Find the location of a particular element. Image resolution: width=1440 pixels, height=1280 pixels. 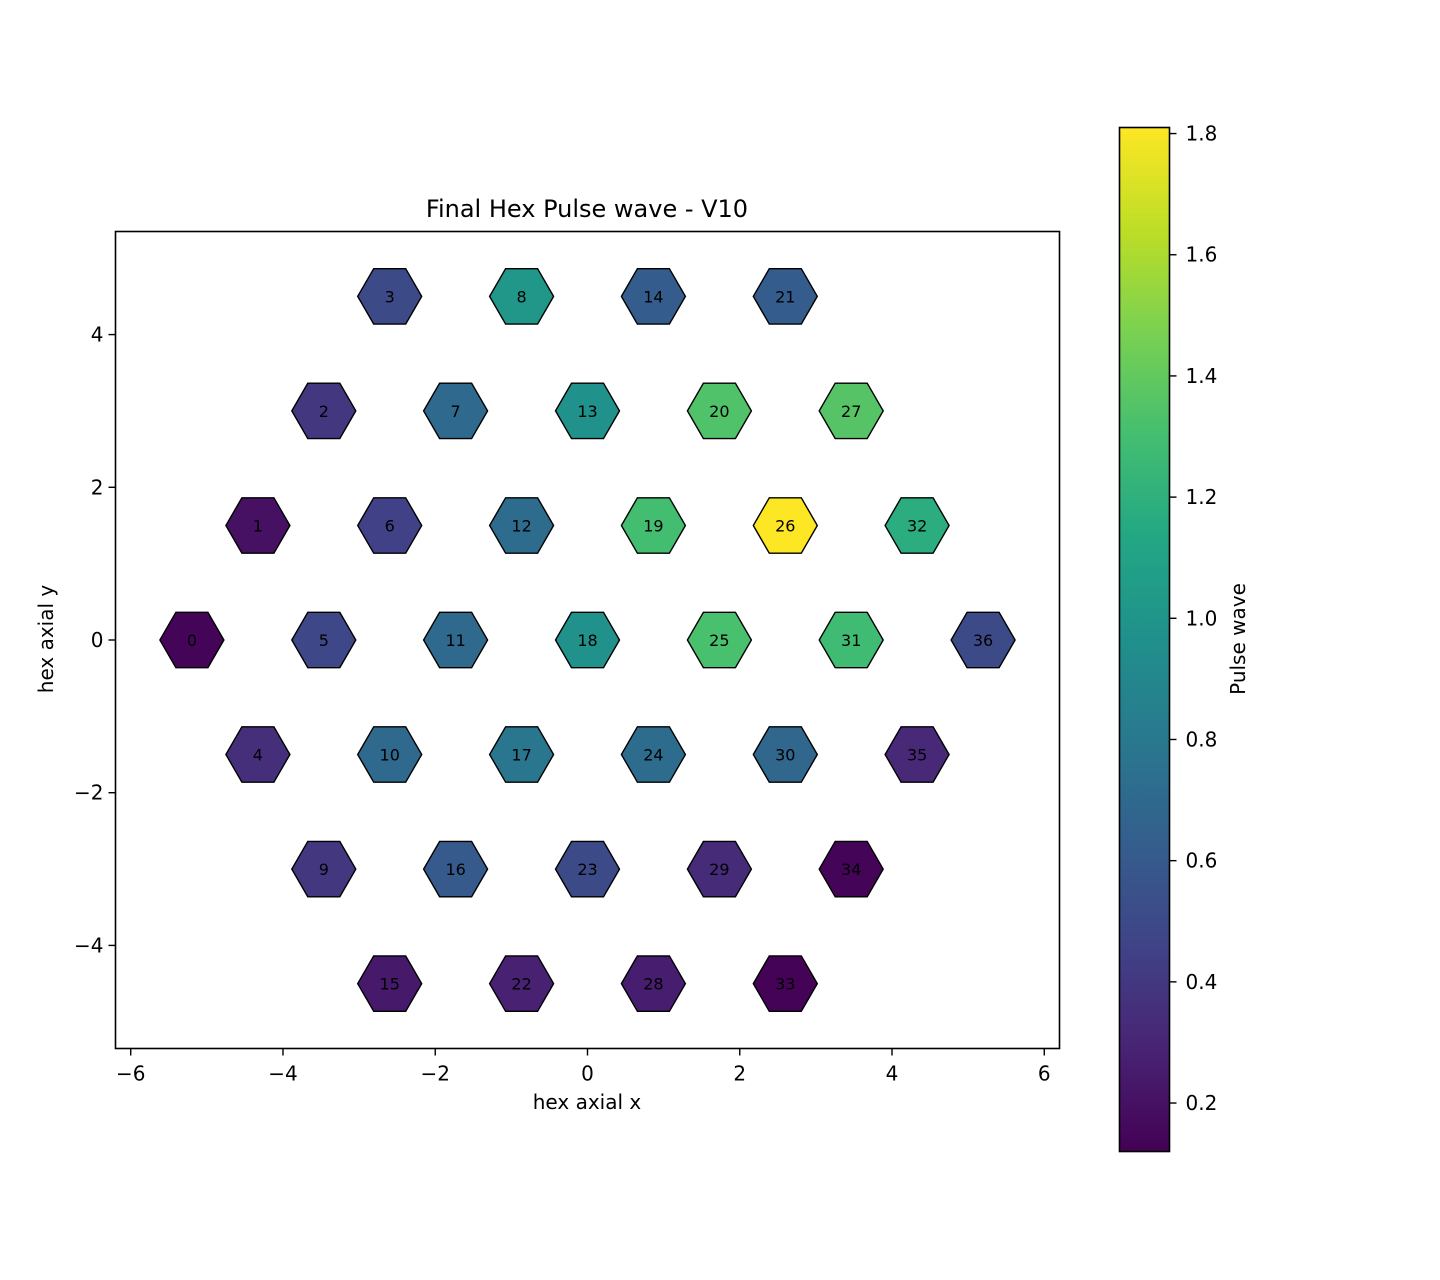

hex-cell-label-16: 16 is located at coordinates (455, 869).